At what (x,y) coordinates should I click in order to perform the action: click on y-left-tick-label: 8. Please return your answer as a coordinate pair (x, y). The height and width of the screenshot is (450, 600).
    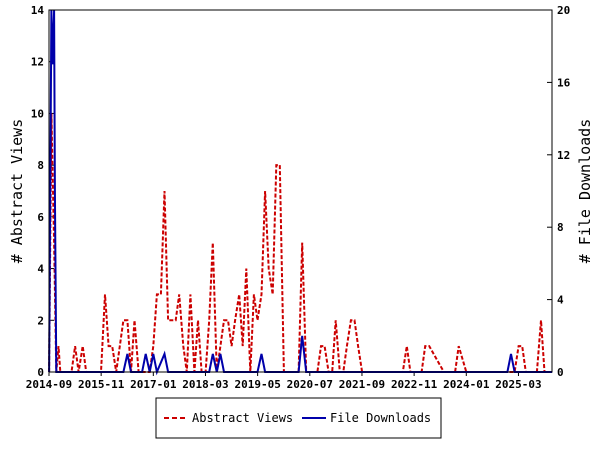
    Looking at the image, I should click on (40, 165).